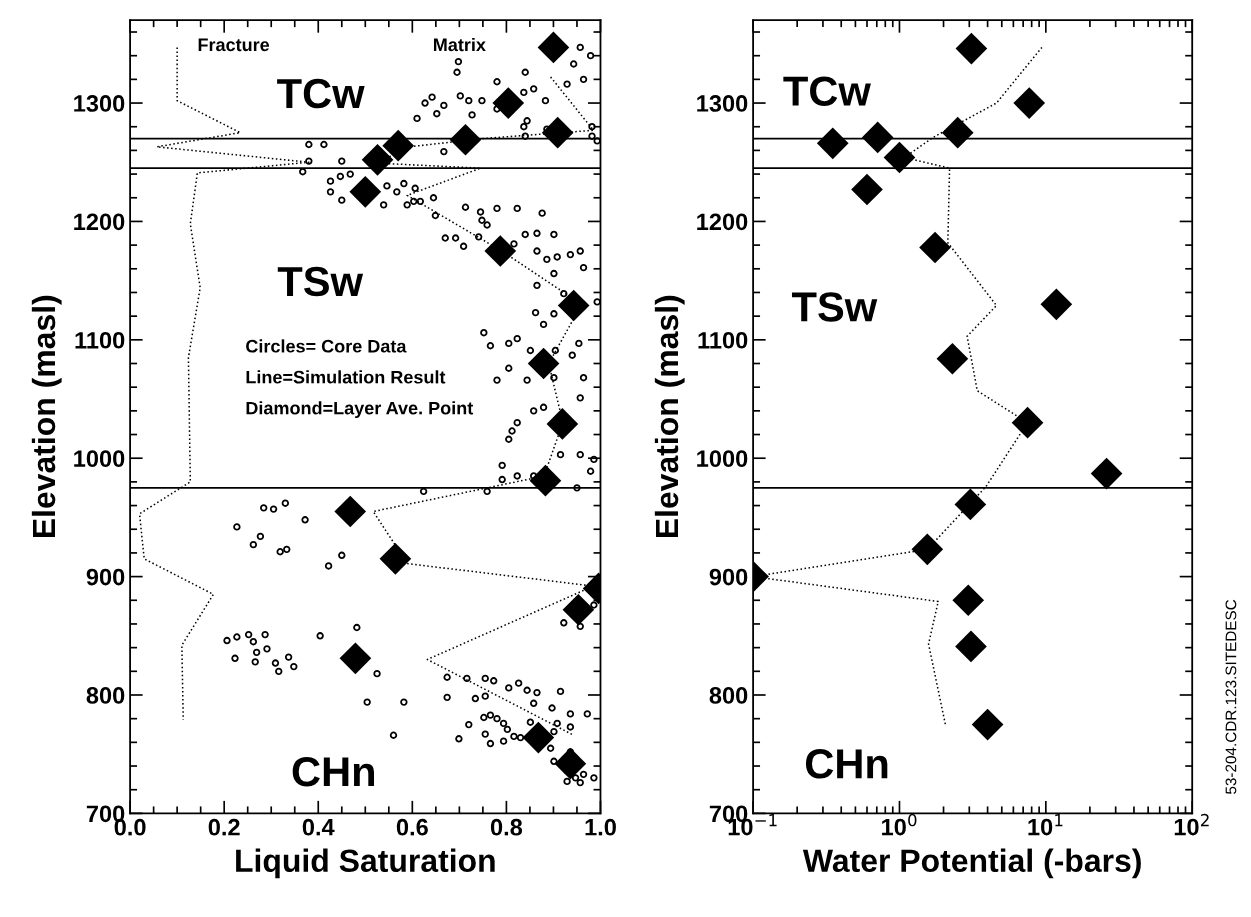  I want to click on x-tick-label: 0.2, so click(224, 827).